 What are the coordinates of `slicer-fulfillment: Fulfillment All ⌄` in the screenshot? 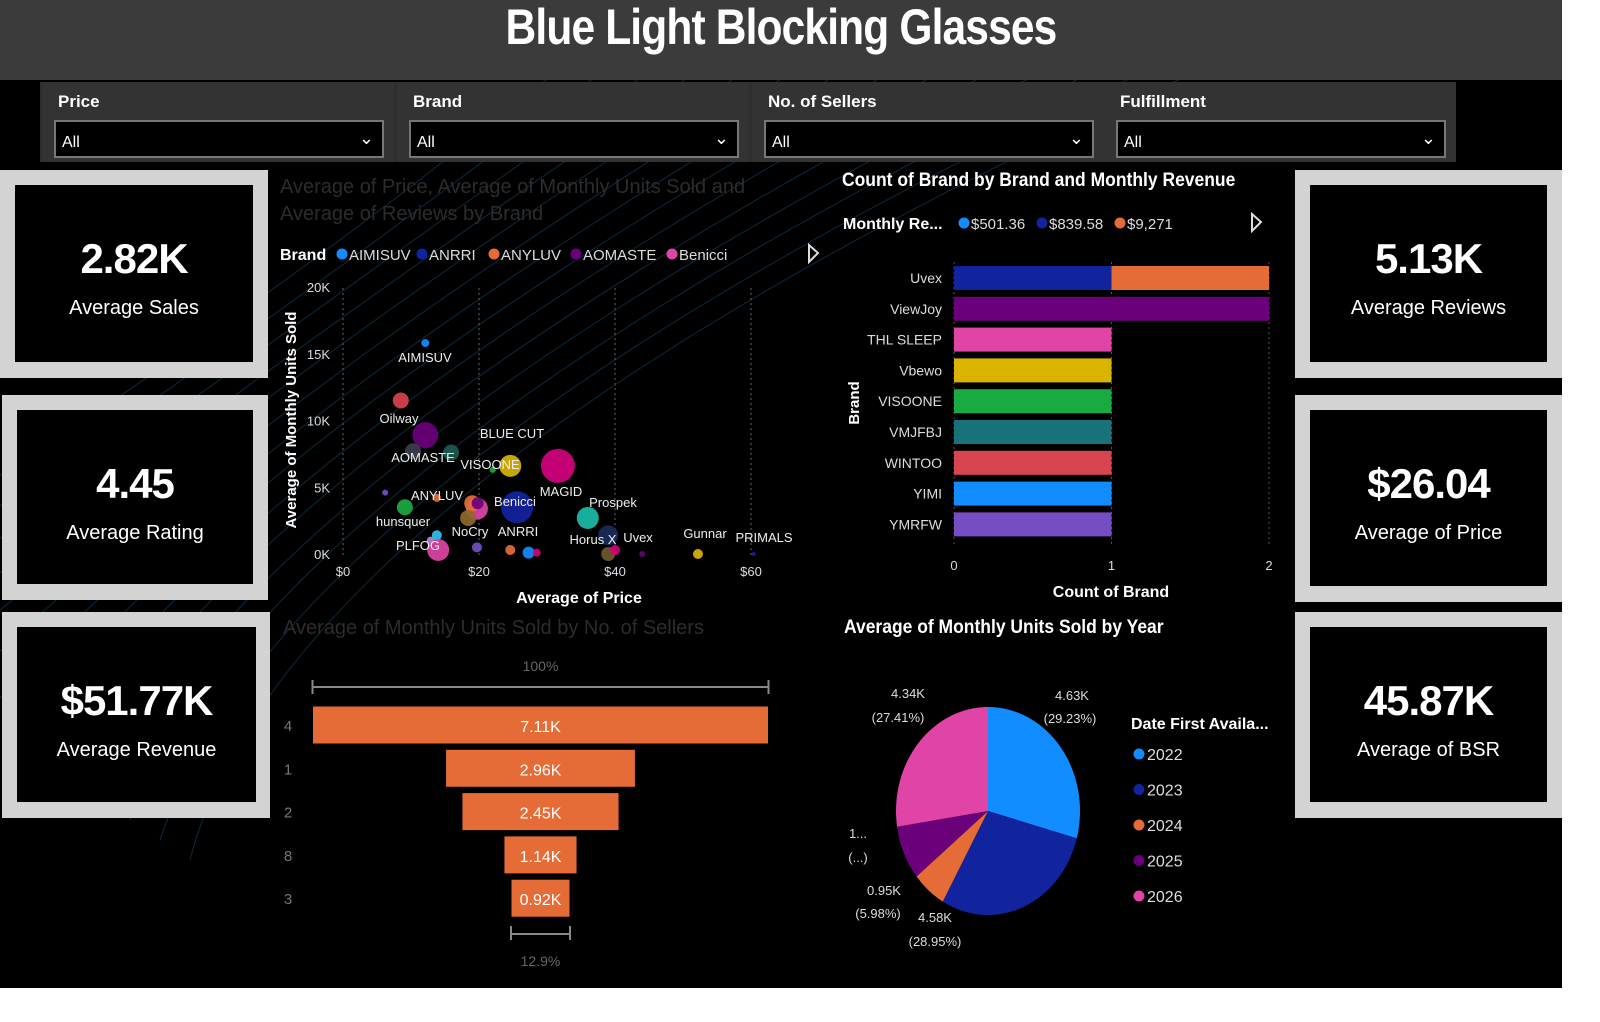 It's located at (1280, 122).